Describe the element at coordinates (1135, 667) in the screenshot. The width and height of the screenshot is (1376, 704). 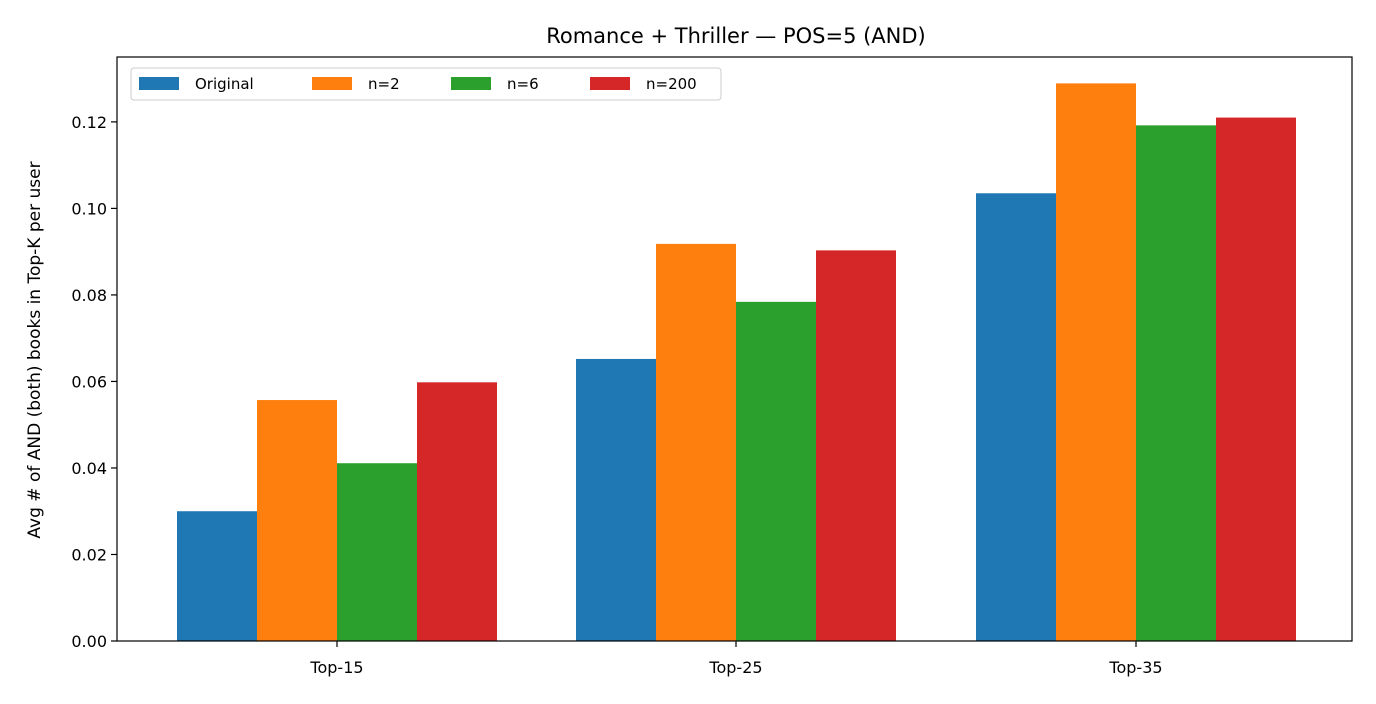
I see `x-tick-label: Top-35` at that location.